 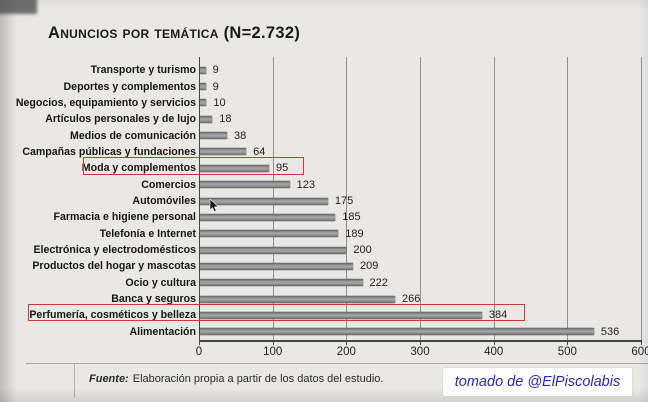 What do you see at coordinates (18, 7) in the screenshot?
I see `photo-corner-shadow` at bounding box center [18, 7].